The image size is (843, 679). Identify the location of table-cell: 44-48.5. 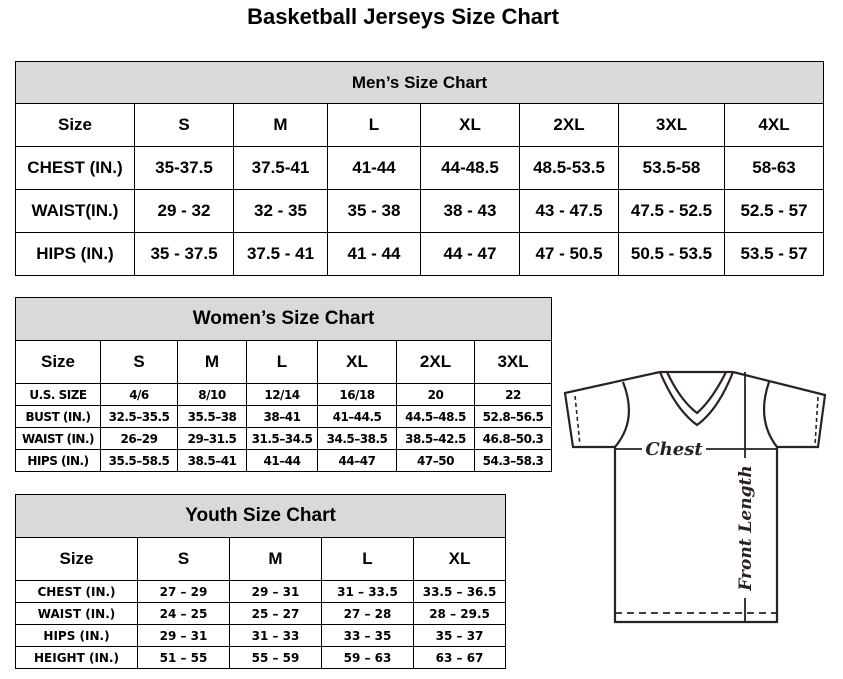
(470, 168).